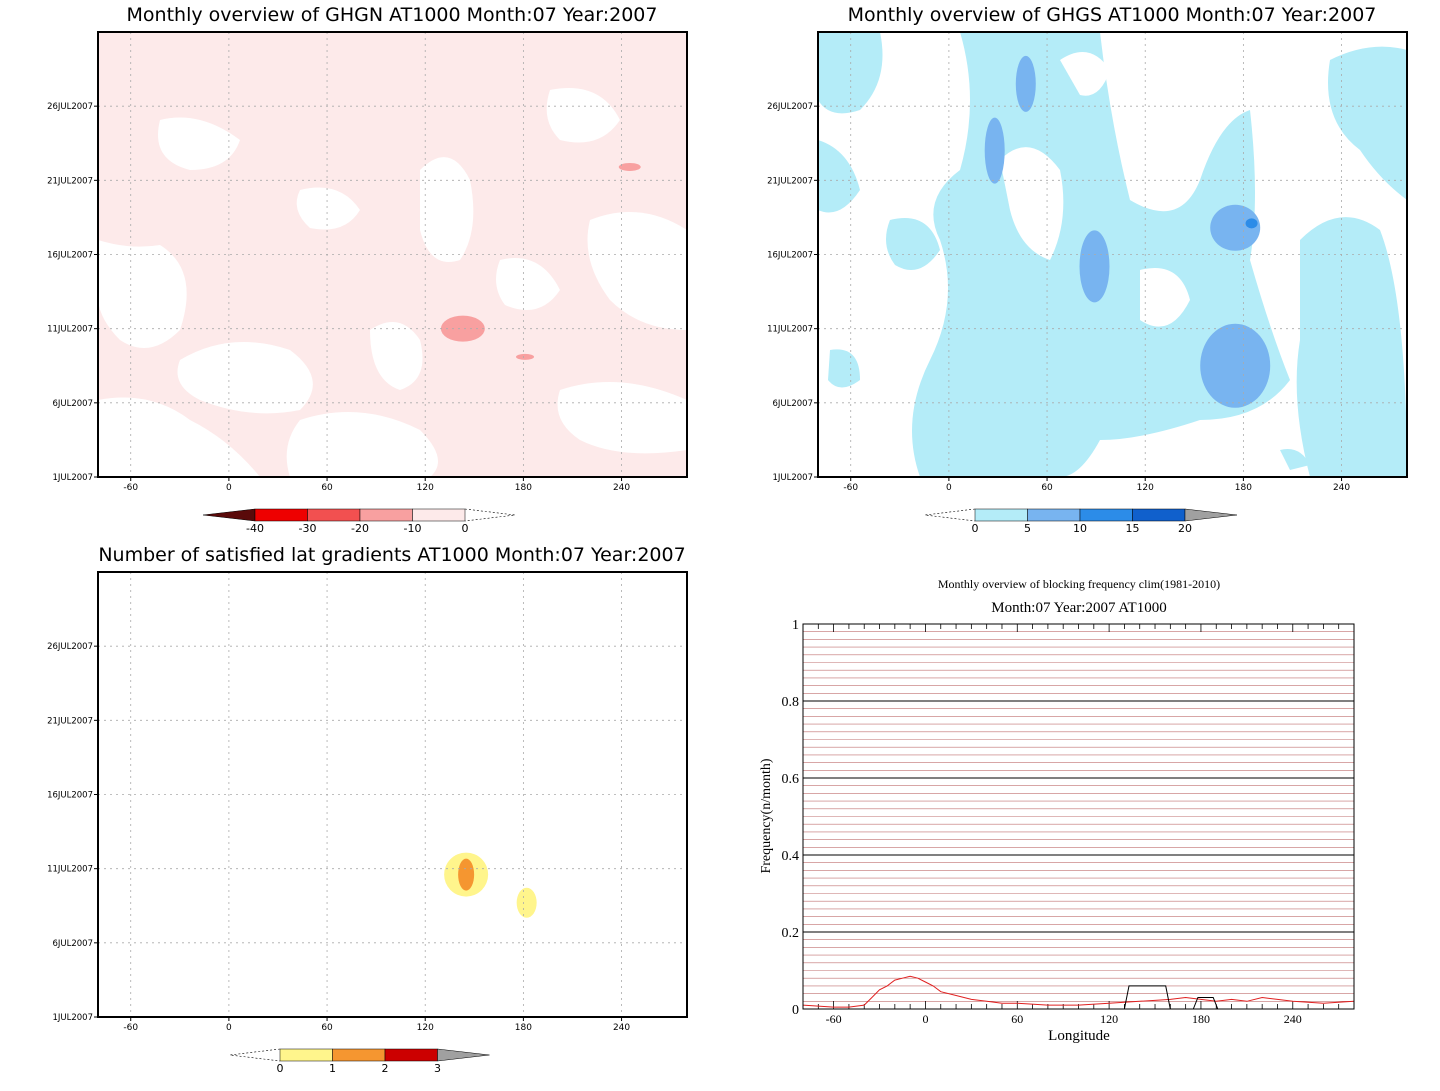  I want to click on y-tick-label: 0.8, so click(791, 702).